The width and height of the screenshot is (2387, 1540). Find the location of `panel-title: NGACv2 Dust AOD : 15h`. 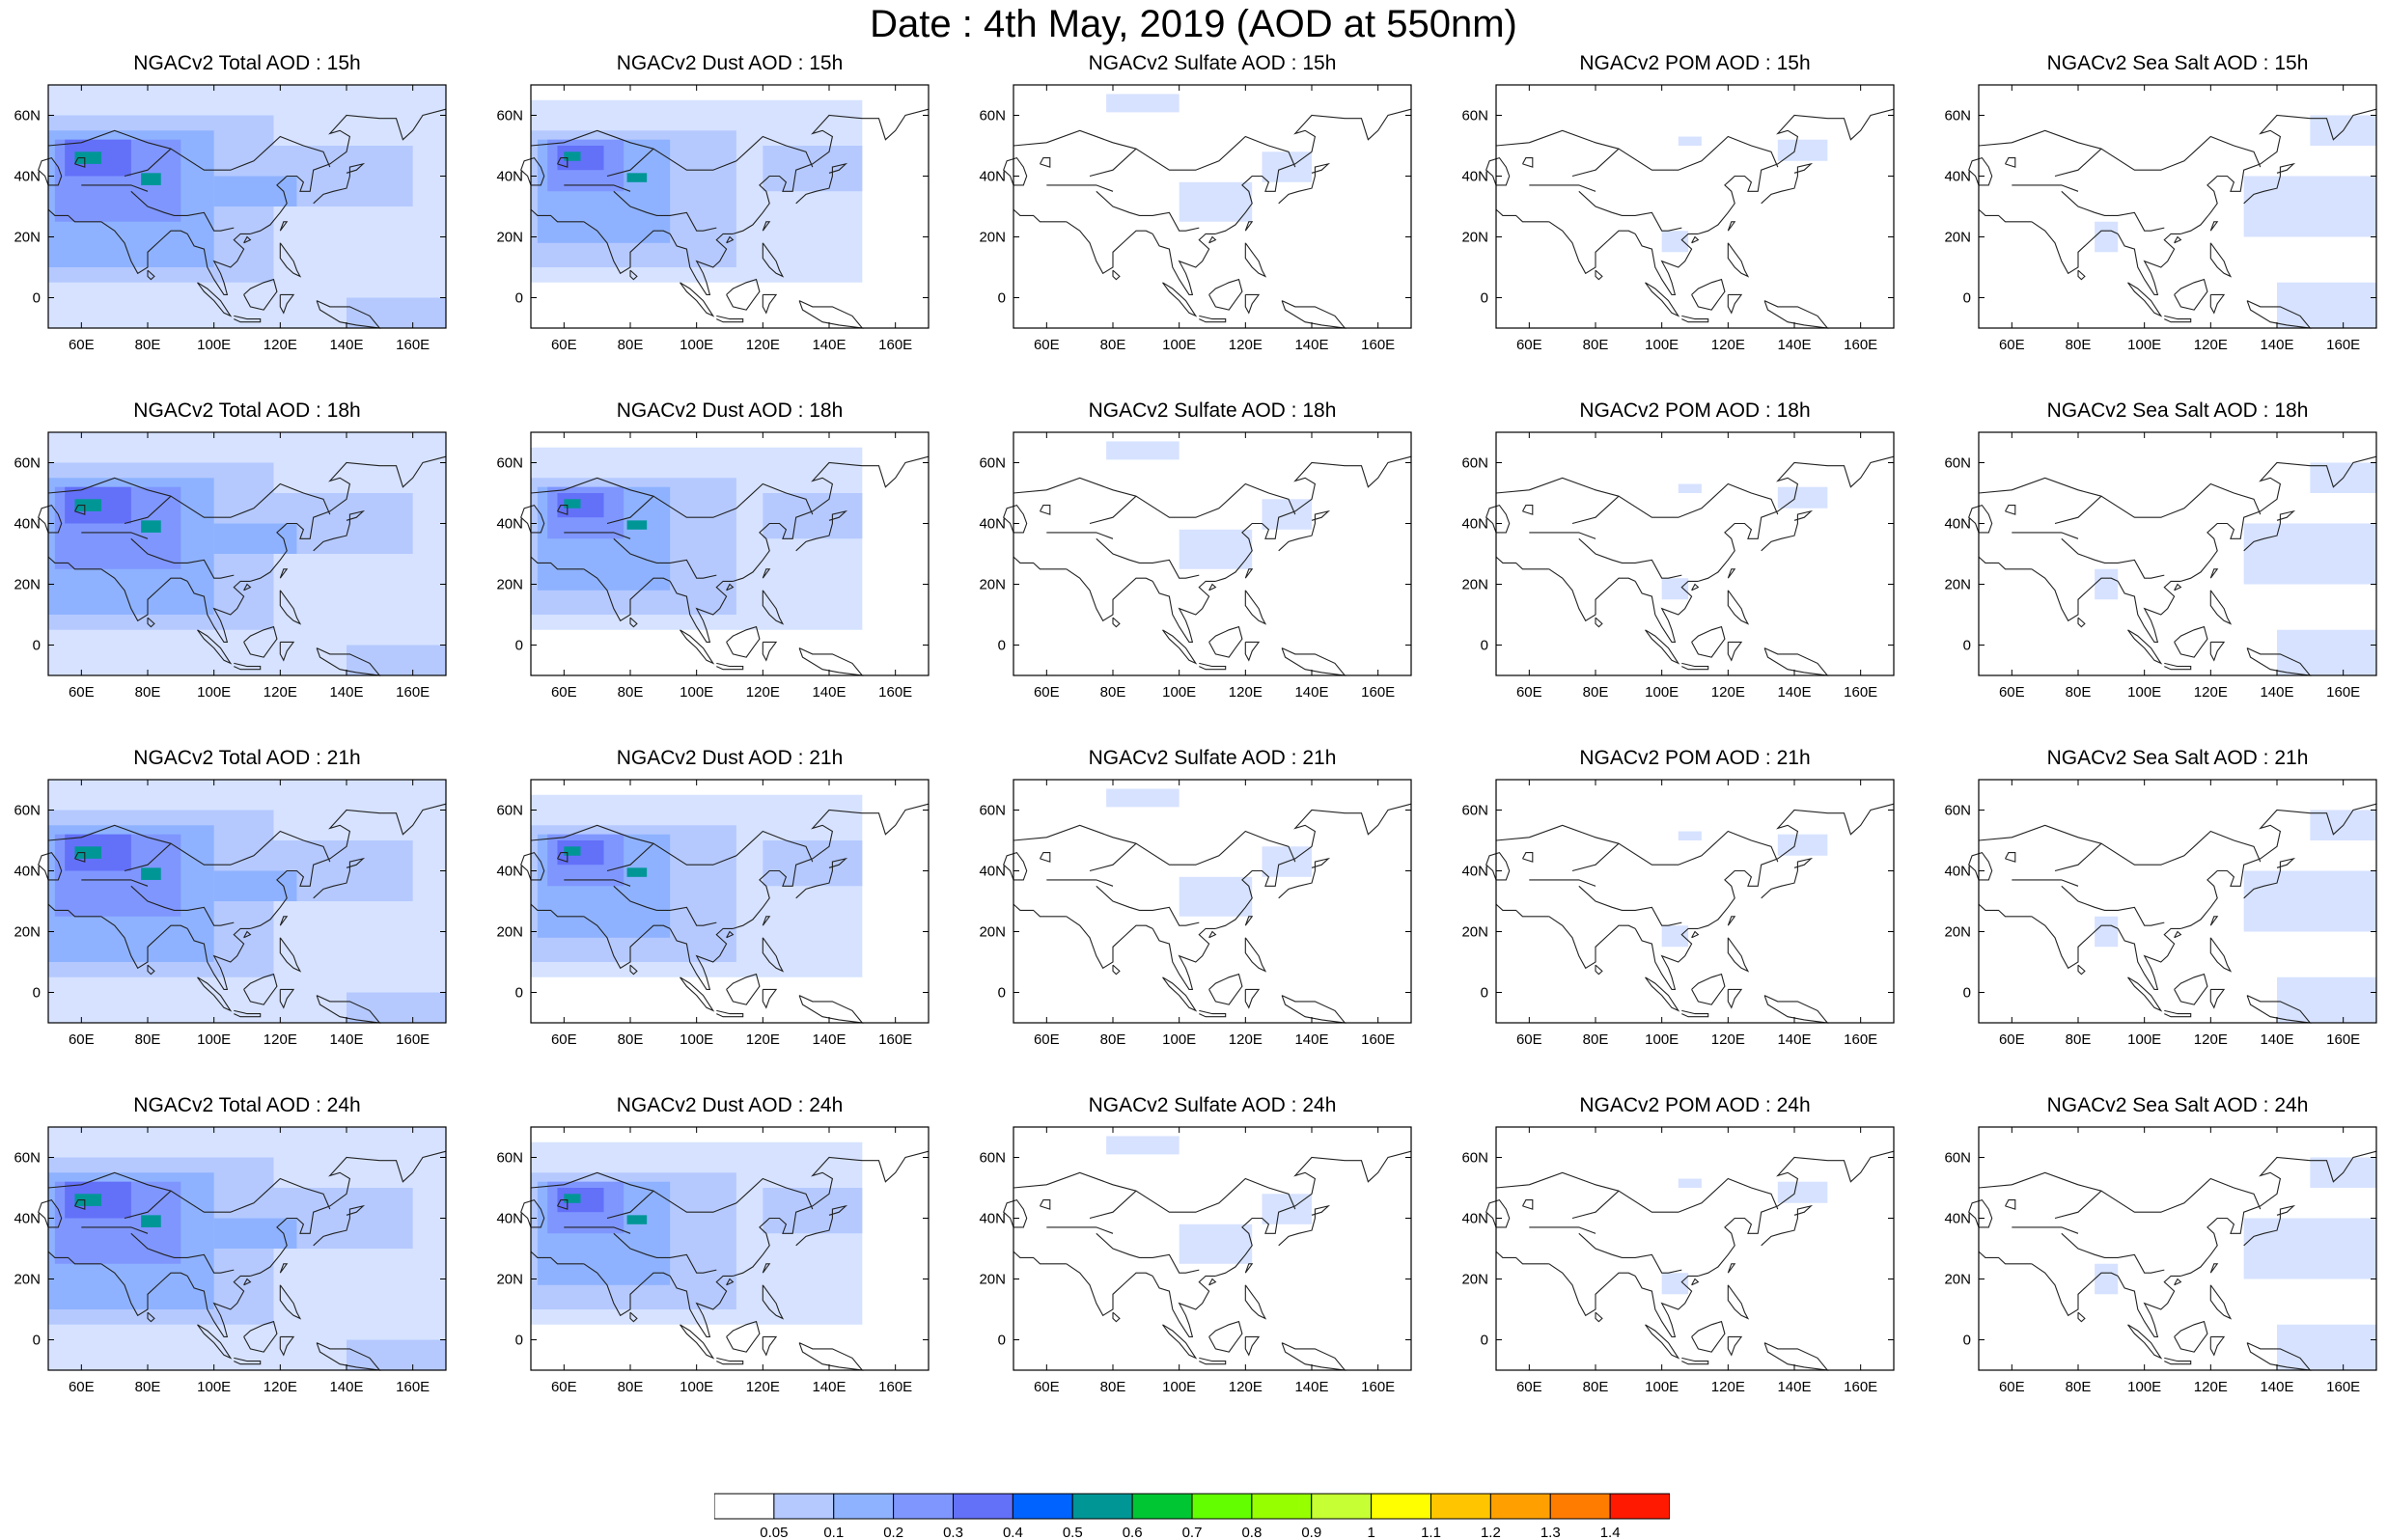

panel-title: NGACv2 Dust AOD : 15h is located at coordinates (730, 63).